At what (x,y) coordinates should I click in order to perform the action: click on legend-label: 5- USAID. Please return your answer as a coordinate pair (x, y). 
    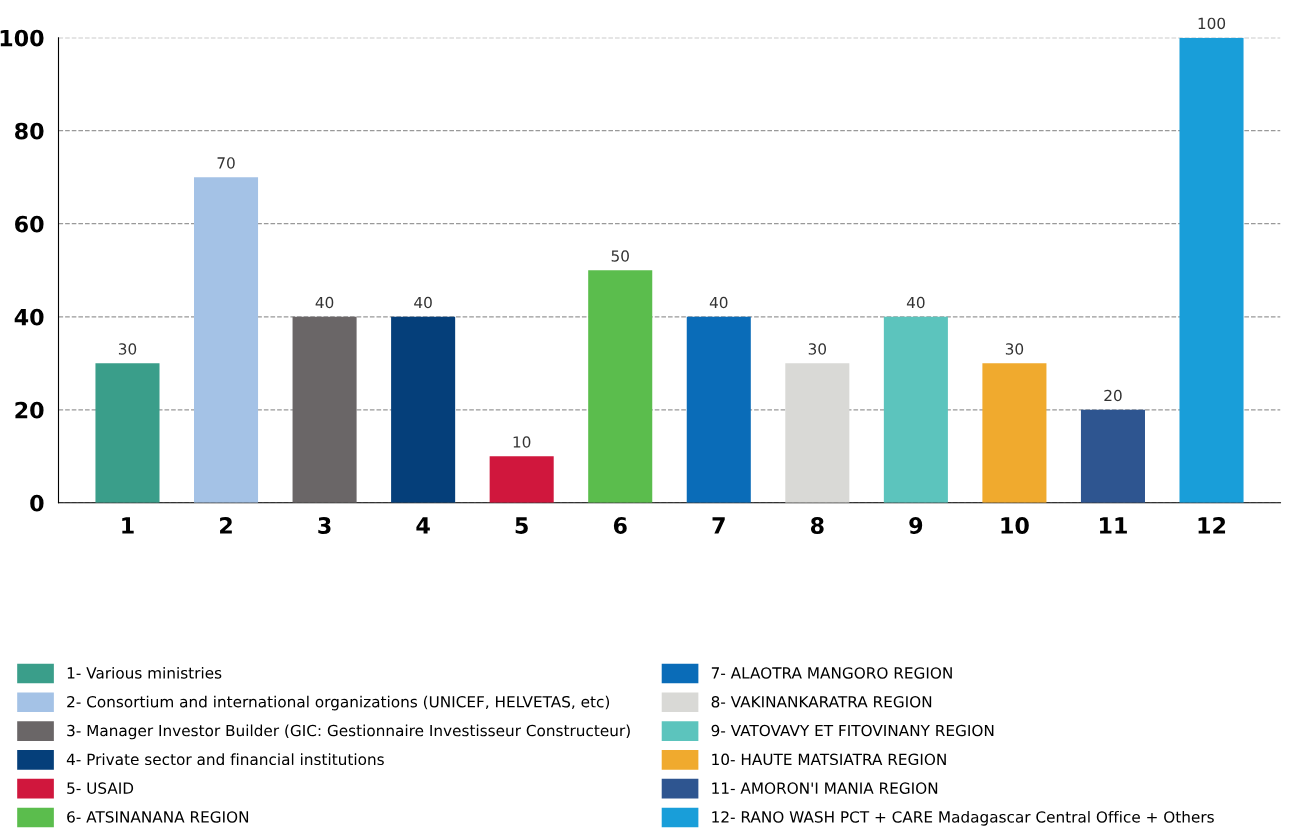
    Looking at the image, I should click on (100, 788).